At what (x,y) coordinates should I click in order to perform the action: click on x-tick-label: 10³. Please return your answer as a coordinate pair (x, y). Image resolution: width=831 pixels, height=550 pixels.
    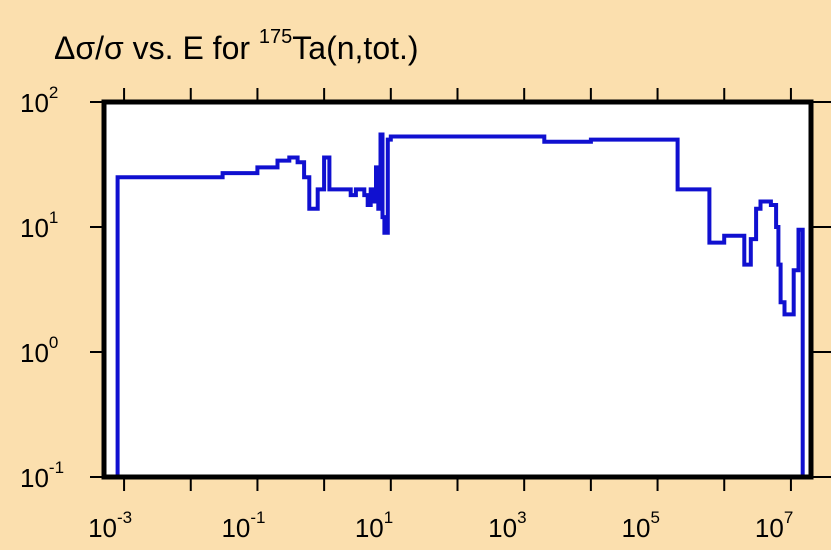
    Looking at the image, I should click on (507, 525).